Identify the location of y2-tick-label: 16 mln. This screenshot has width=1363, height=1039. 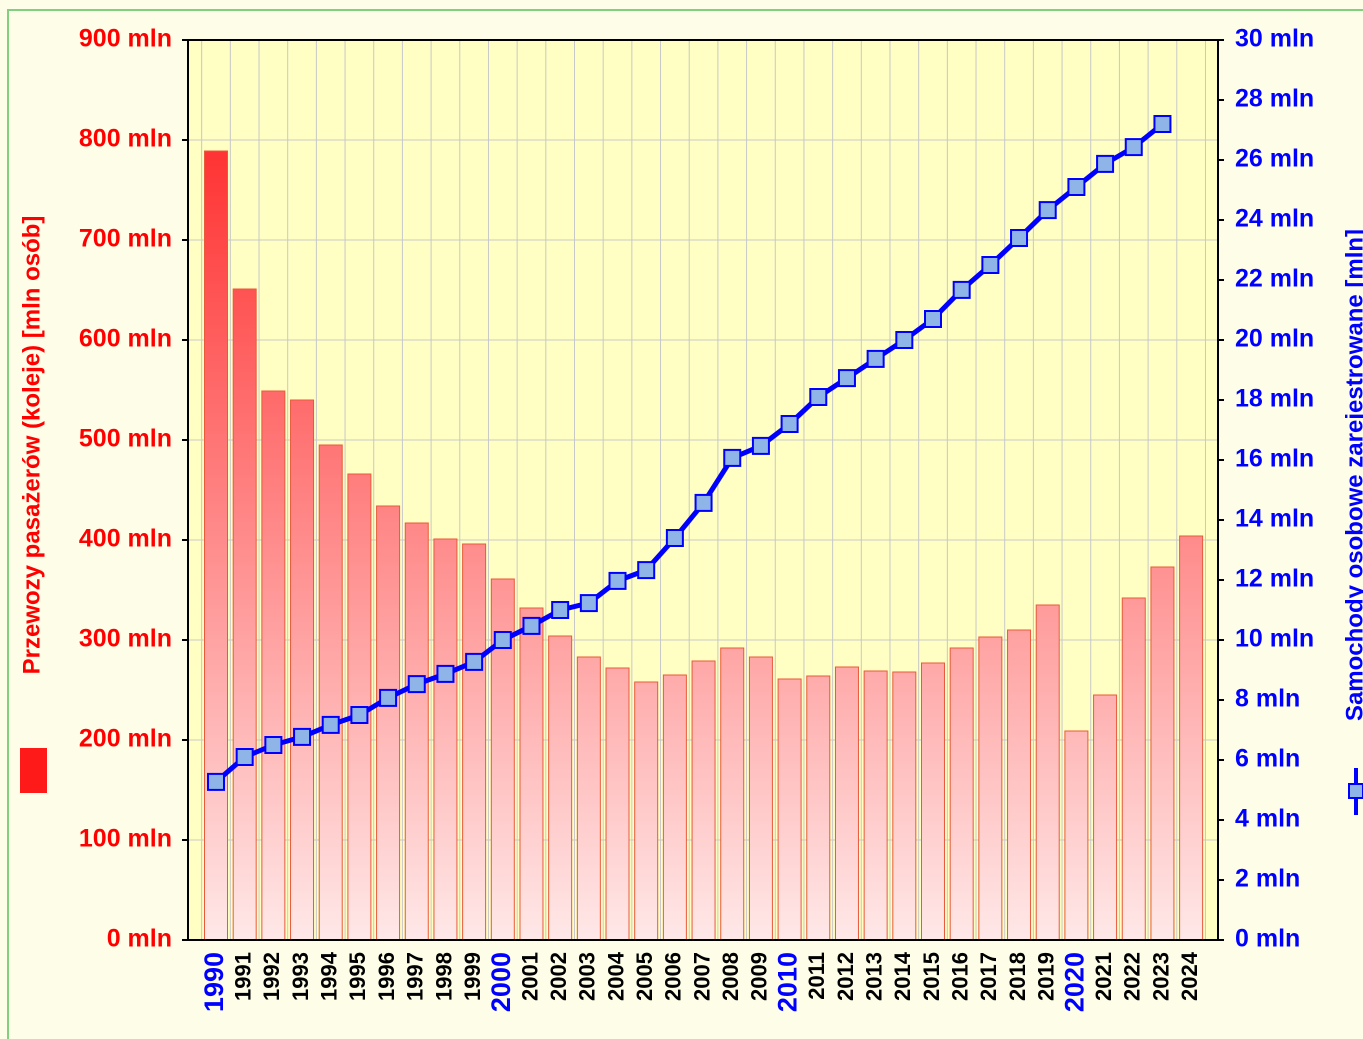
(1274, 459).